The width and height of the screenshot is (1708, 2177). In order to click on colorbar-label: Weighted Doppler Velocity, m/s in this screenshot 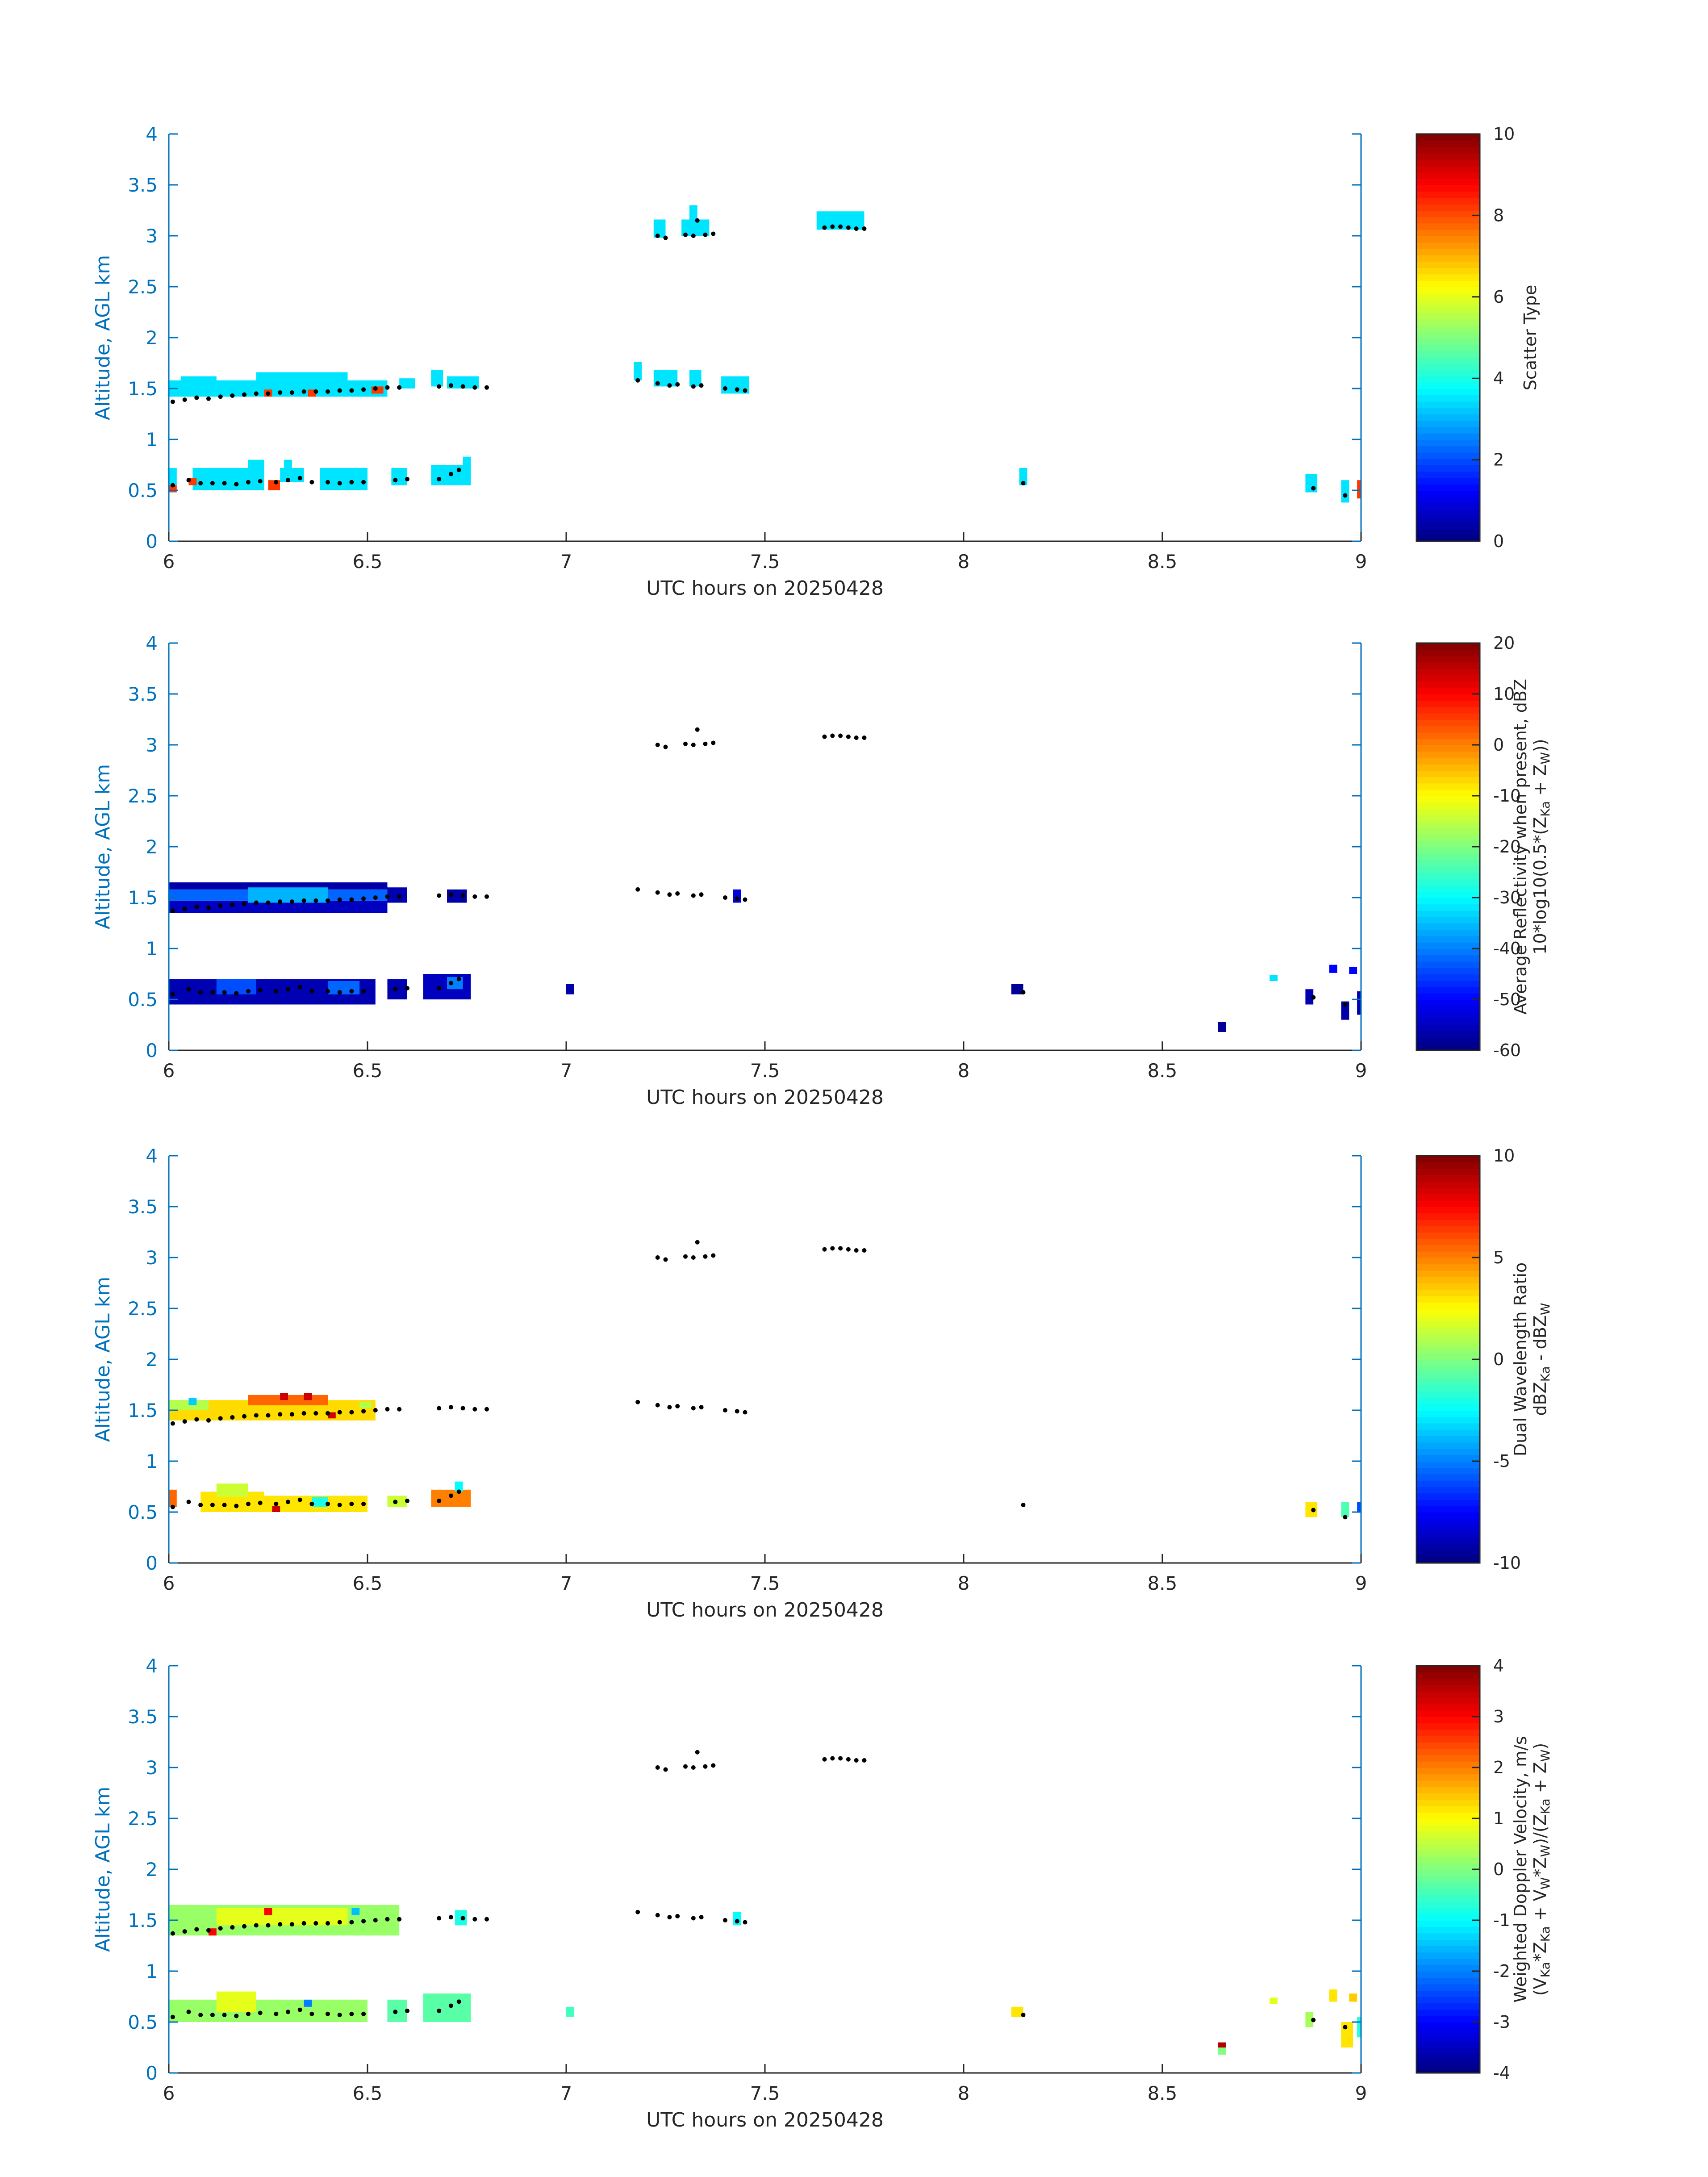, I will do `click(1520, 1869)`.